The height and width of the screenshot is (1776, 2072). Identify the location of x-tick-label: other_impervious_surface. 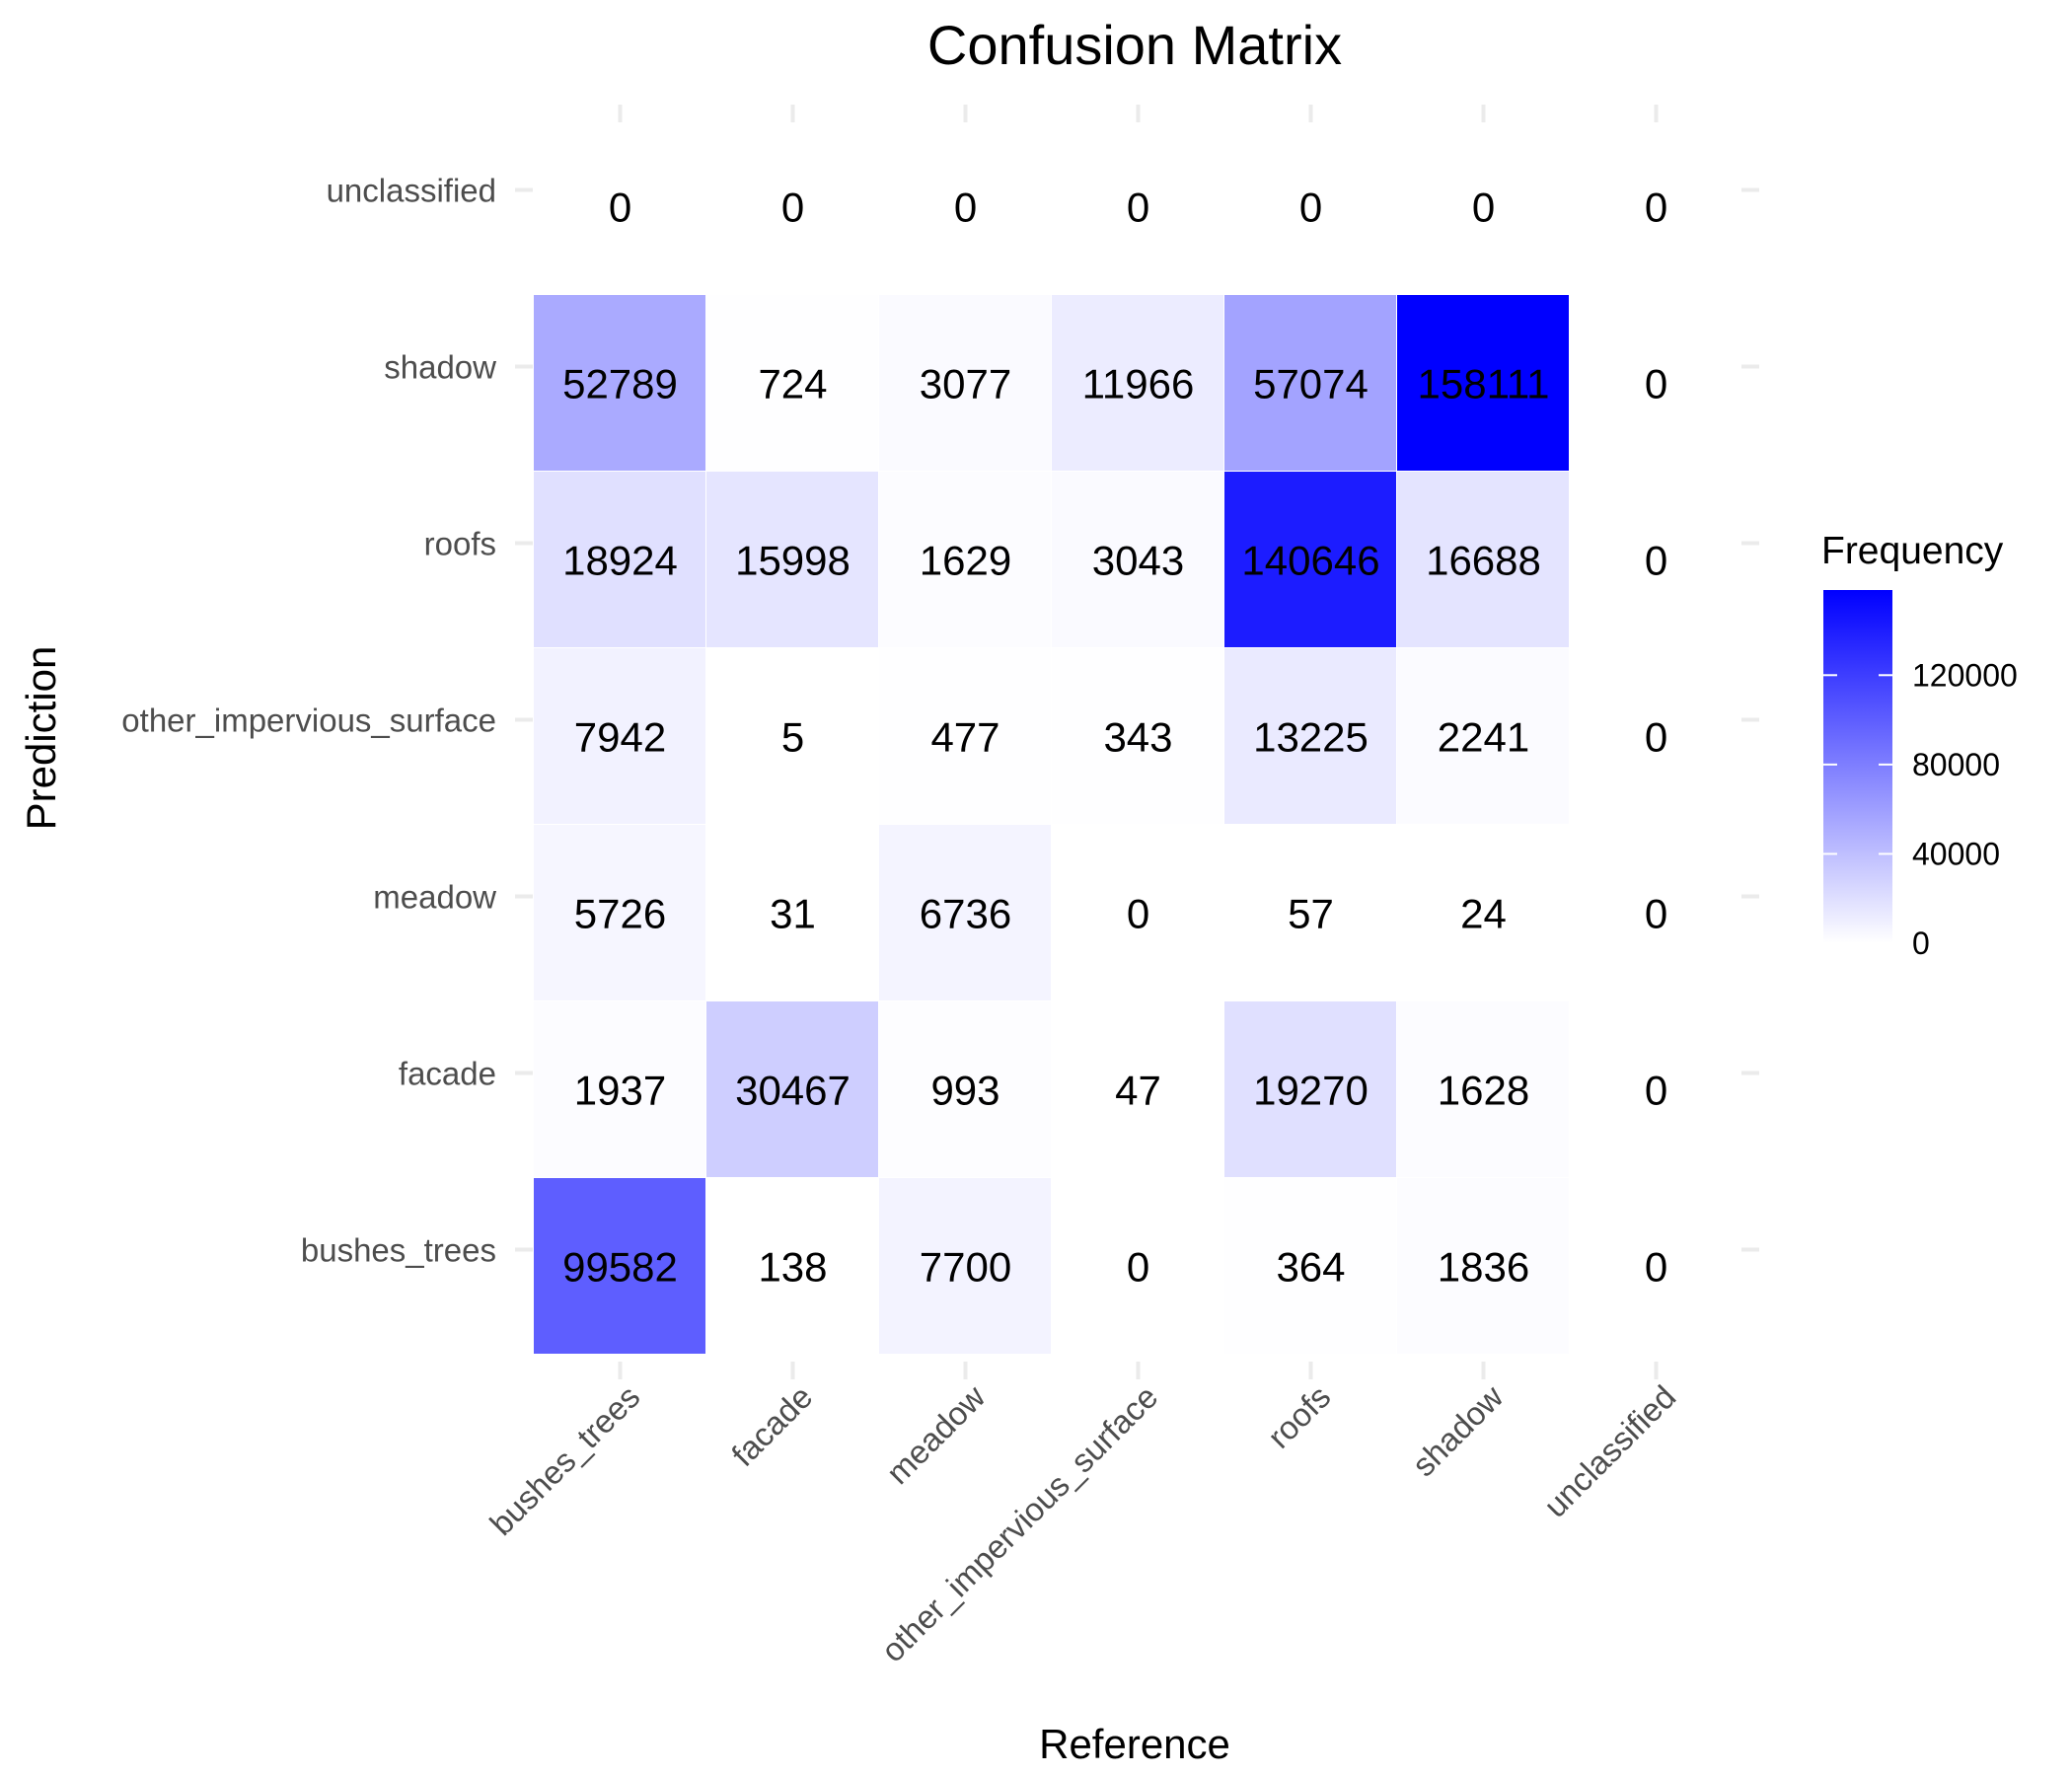
(1020, 1524).